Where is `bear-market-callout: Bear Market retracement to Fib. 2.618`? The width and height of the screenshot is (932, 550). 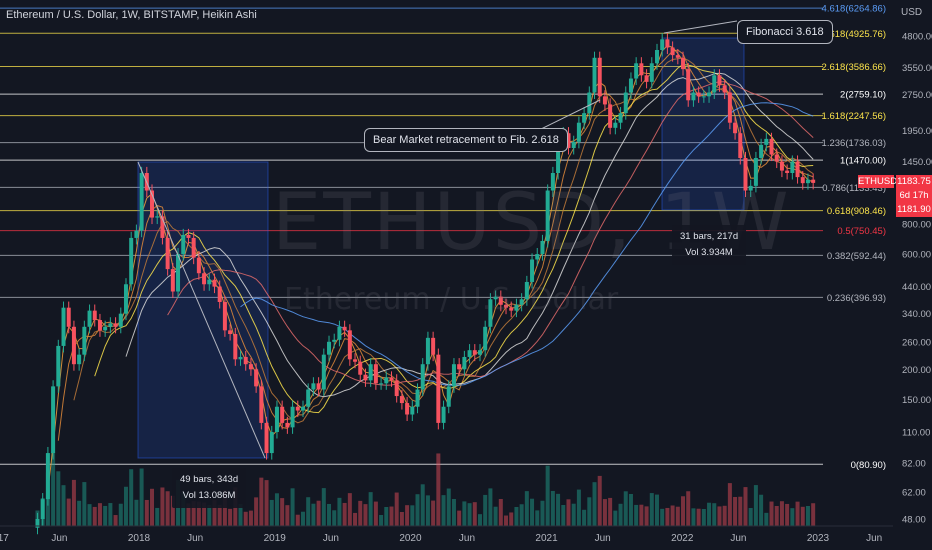 bear-market-callout: Bear Market retracement to Fib. 2.618 is located at coordinates (466, 140).